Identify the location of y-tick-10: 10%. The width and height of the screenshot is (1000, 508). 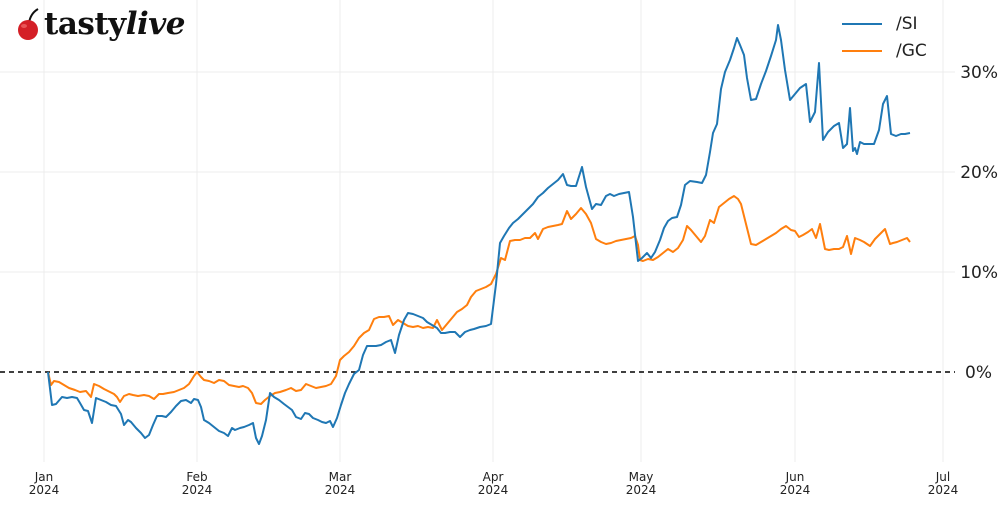
(979, 273).